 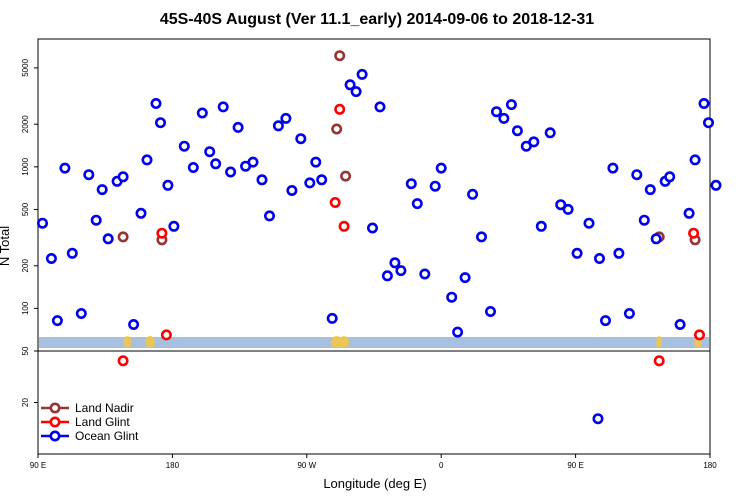 What do you see at coordinates (6, 246) in the screenshot?
I see `y-axis-label: N Total` at bounding box center [6, 246].